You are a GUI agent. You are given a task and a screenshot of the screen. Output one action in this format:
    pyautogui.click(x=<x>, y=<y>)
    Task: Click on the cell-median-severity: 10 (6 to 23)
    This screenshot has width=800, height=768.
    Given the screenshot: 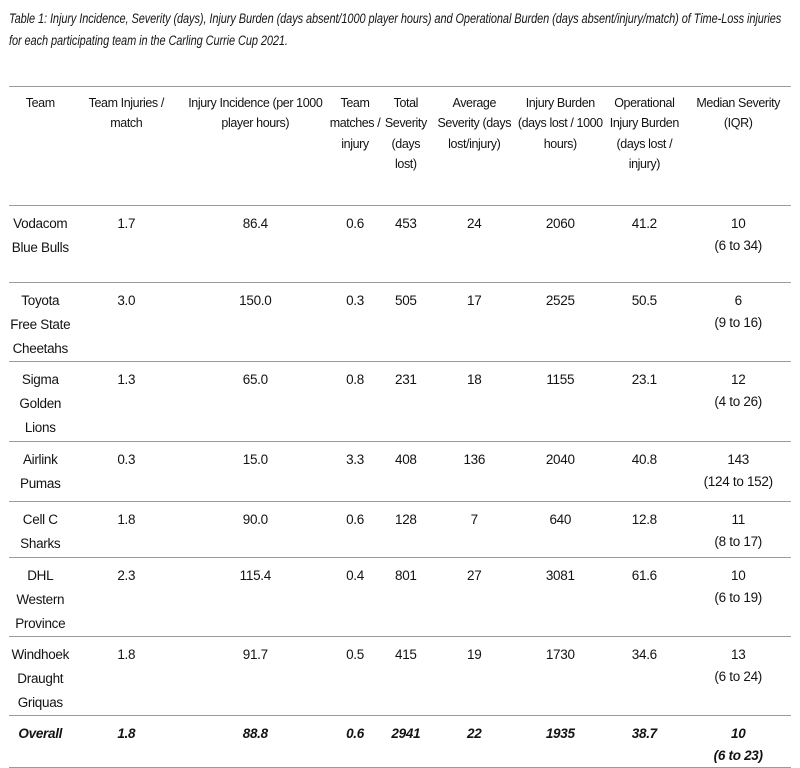 What is the action you would take?
    pyautogui.click(x=738, y=742)
    